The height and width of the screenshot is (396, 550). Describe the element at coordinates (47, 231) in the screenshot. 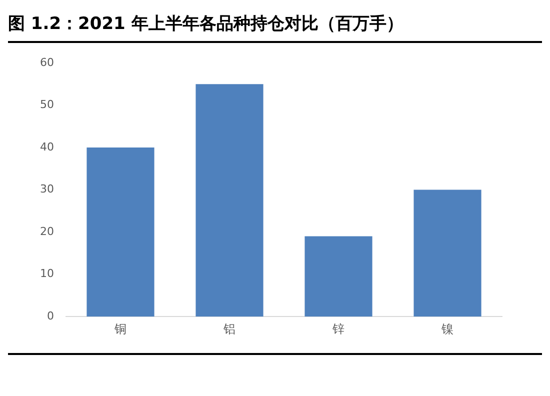

I see `y-tick-label: 20` at that location.